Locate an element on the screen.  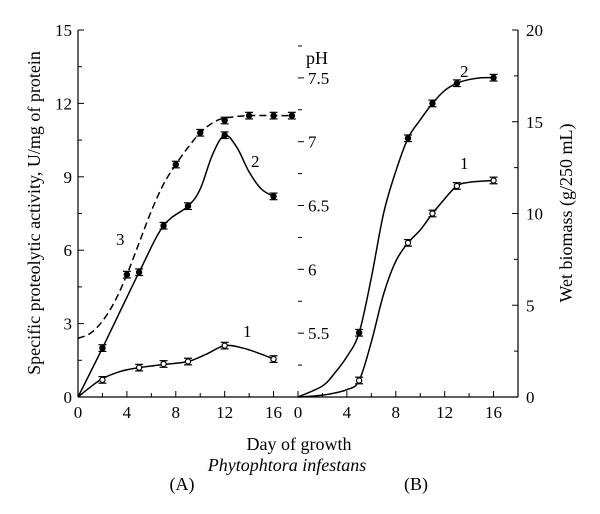
panel-b-ph-tick-label: 5.5 is located at coordinates (318, 333).